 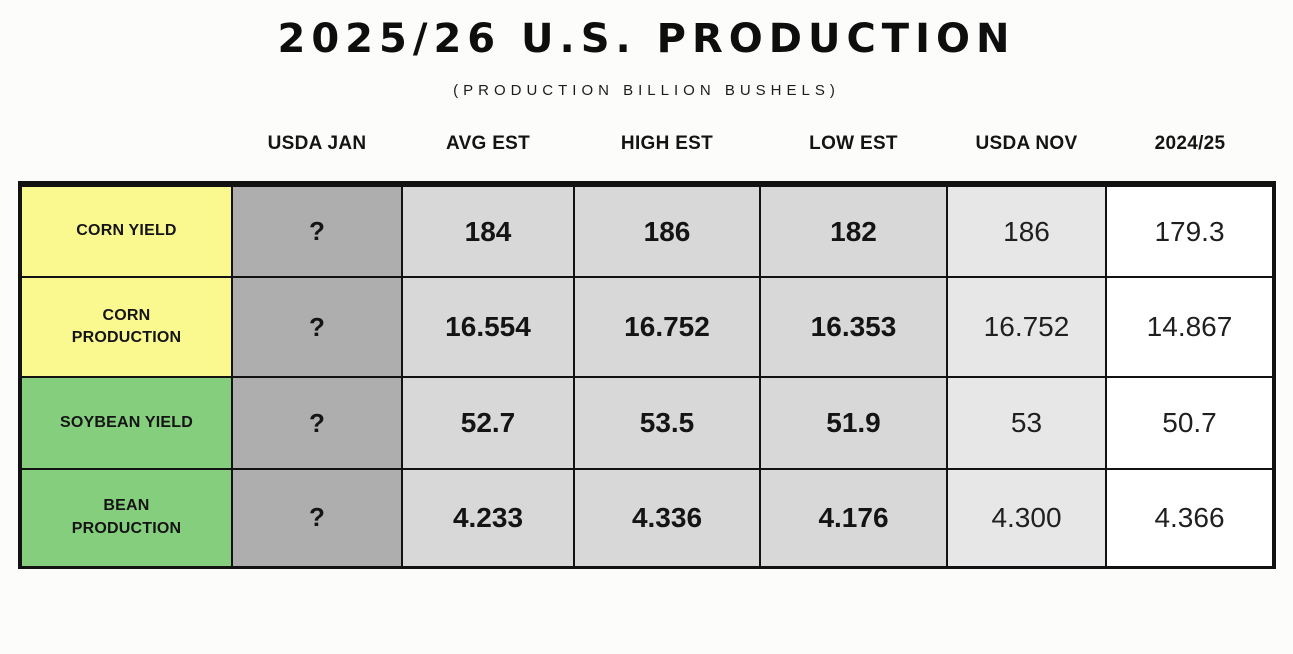 What do you see at coordinates (667, 143) in the screenshot?
I see `column-header-high-est: HIGH EST` at bounding box center [667, 143].